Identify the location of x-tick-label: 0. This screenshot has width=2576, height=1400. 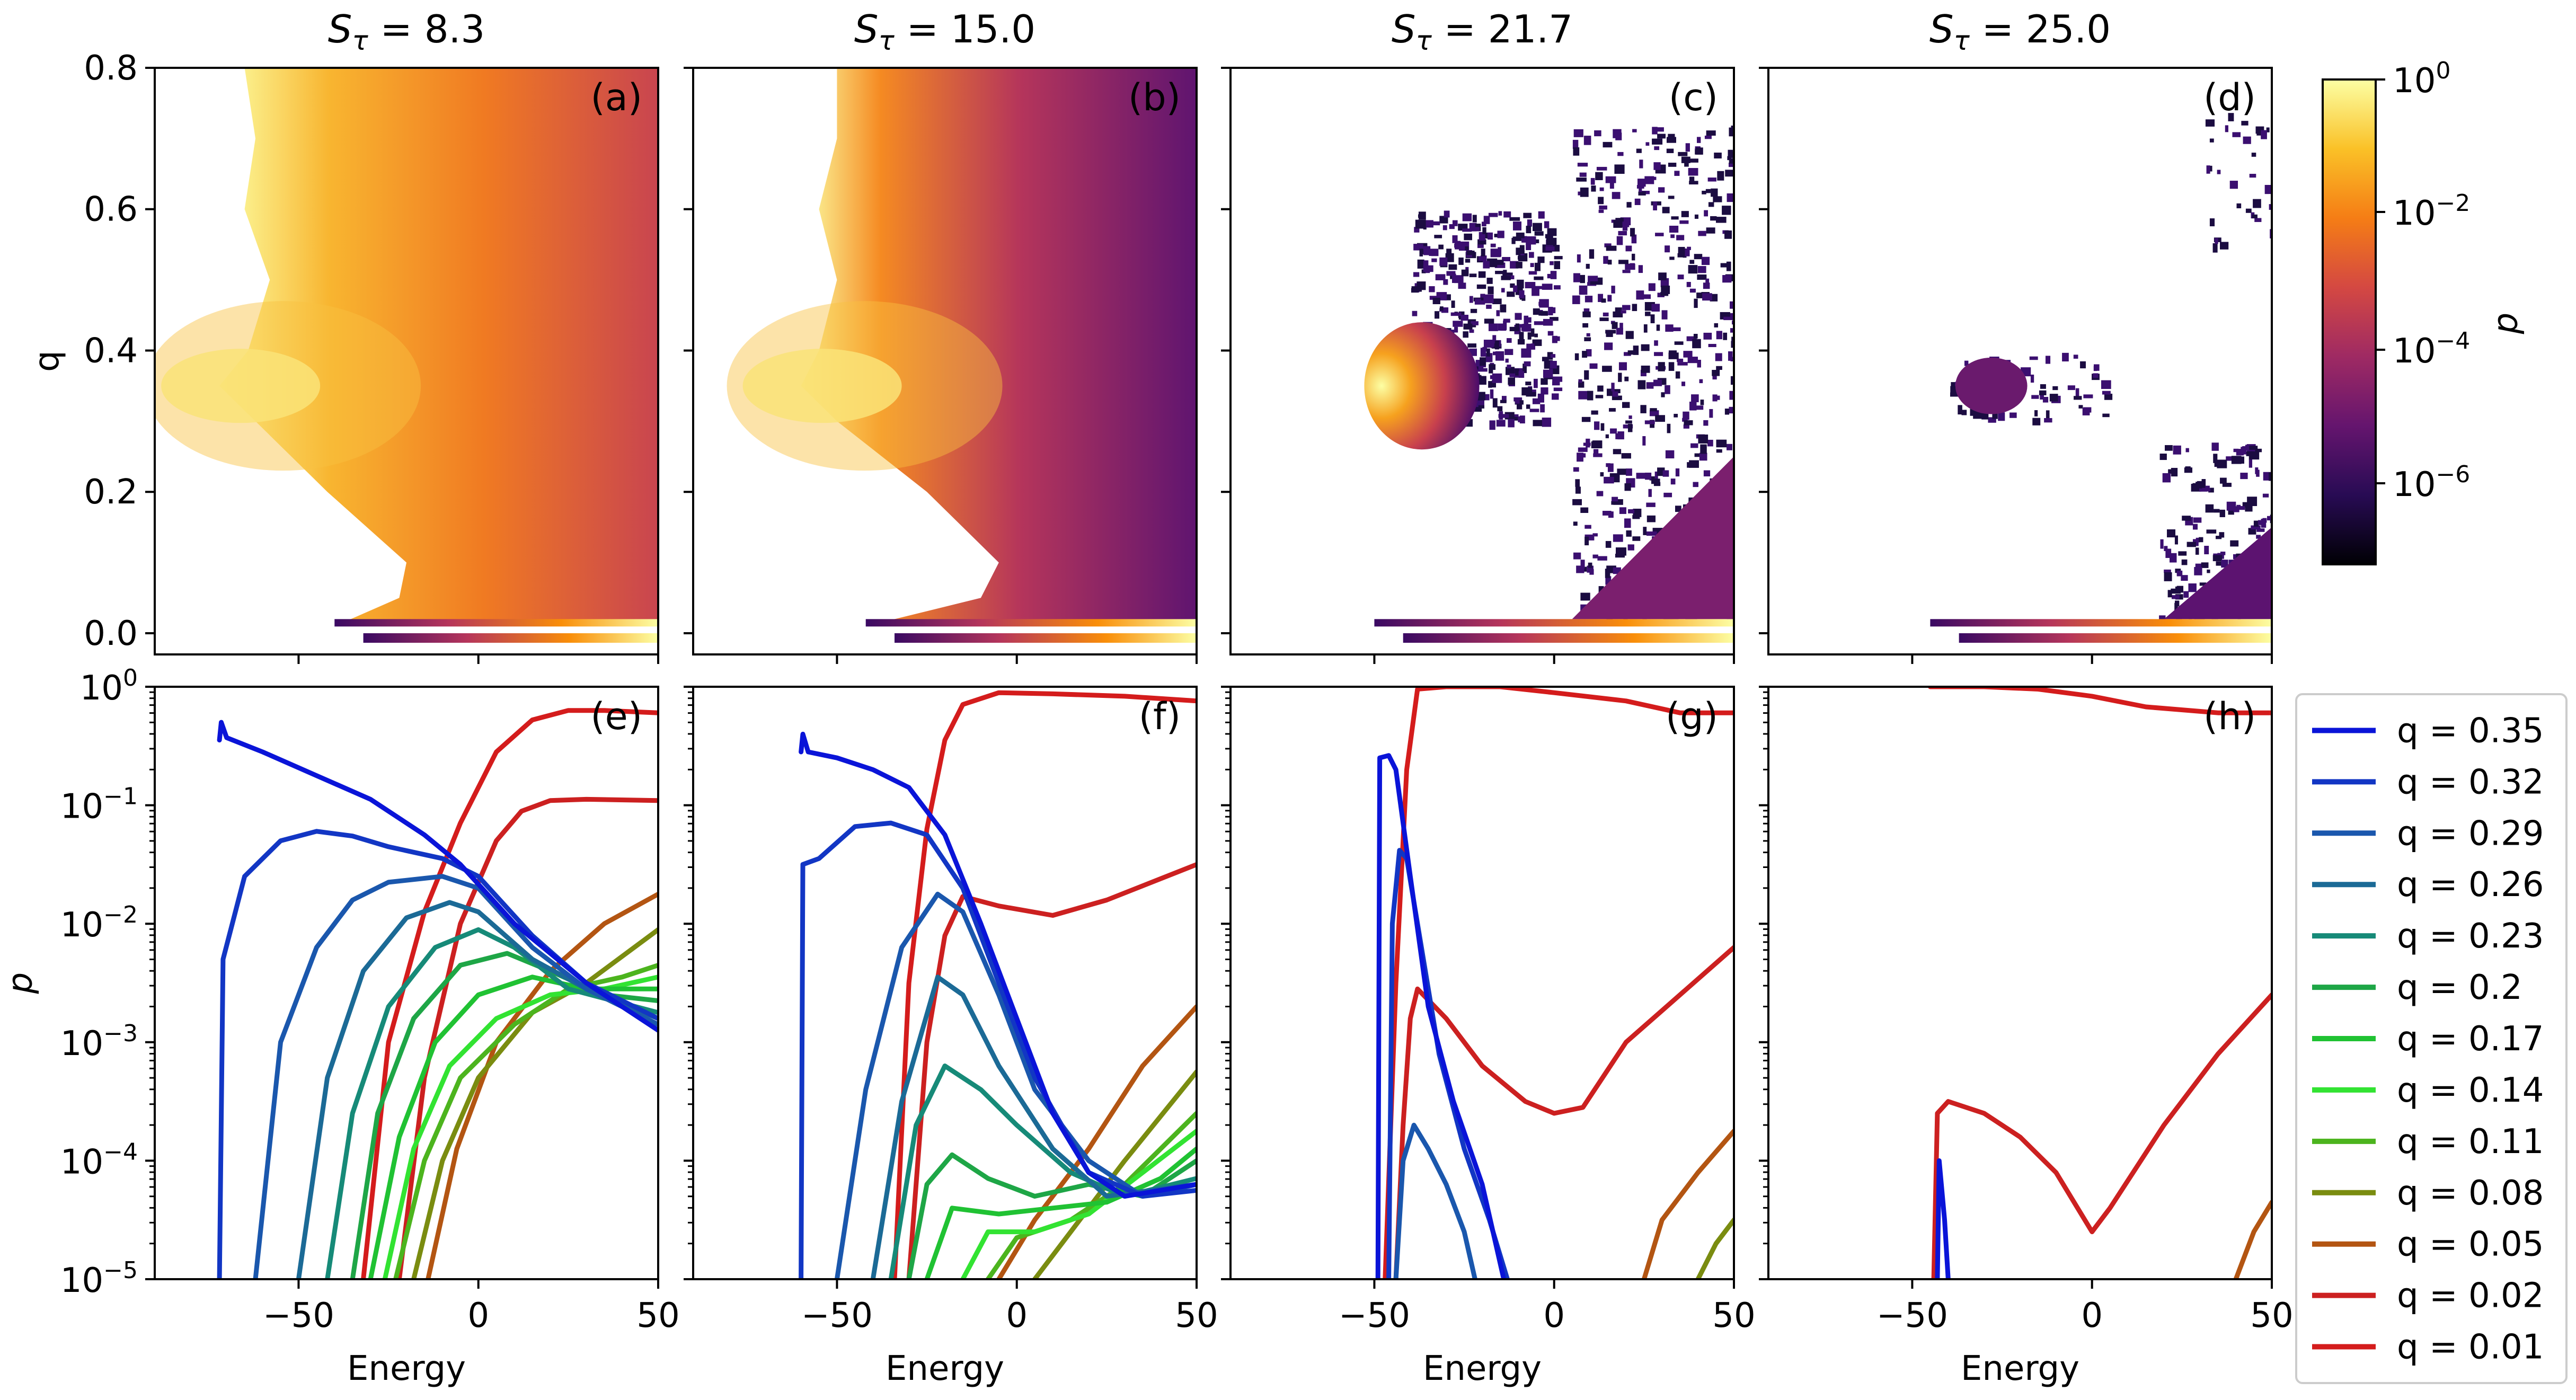
(1554, 1315).